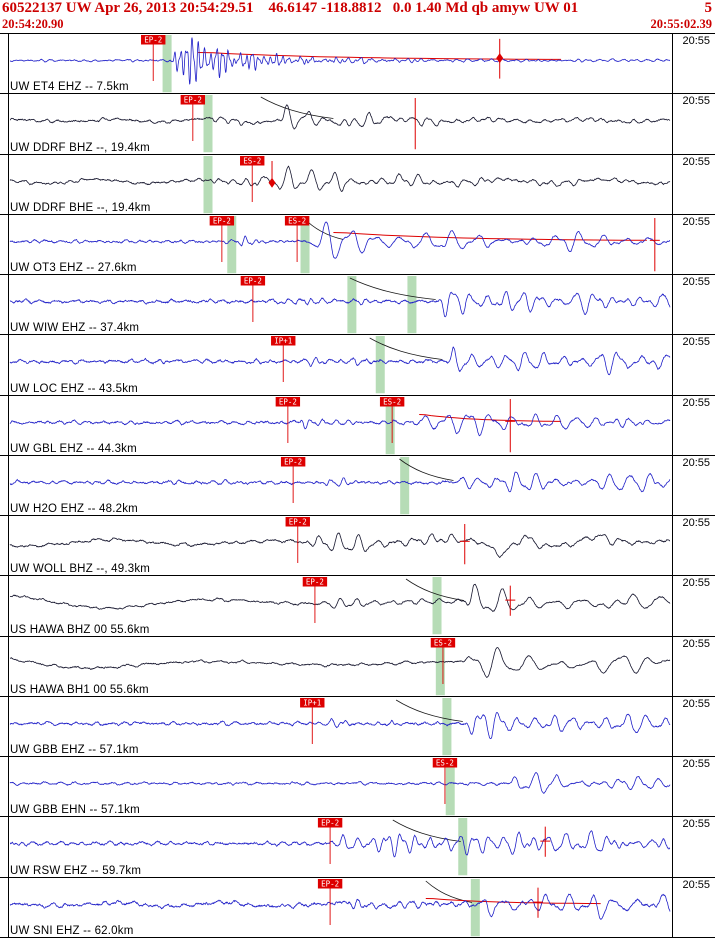  I want to click on station-label: UW H2O EHZ -- 48.2km, so click(74, 509).